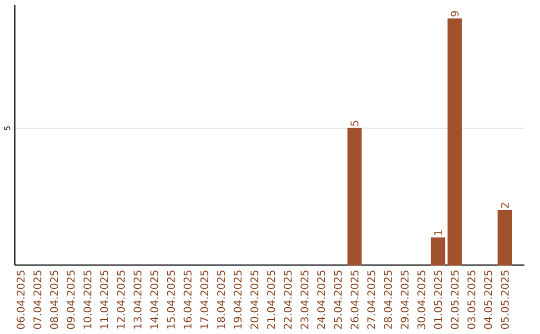 The image size is (540, 334). I want to click on data-label: 1, so click(438, 232).